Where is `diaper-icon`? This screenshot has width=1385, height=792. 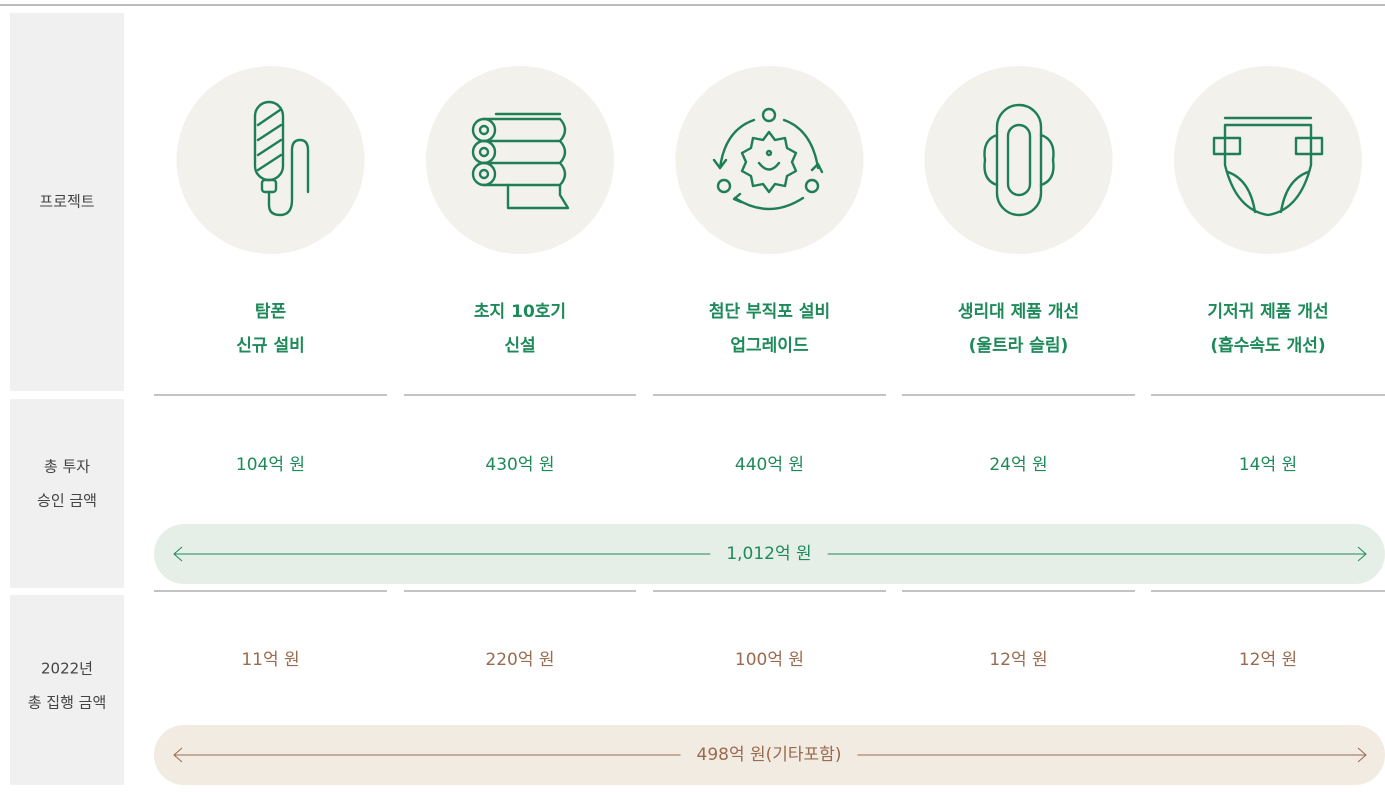 diaper-icon is located at coordinates (1268, 166).